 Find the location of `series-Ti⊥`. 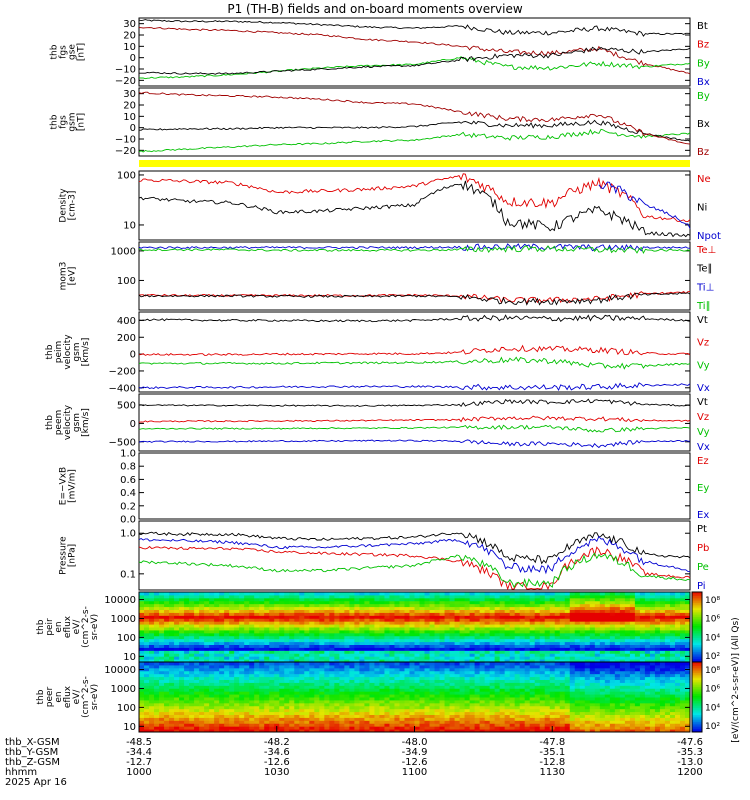

series-Ti⊥ is located at coordinates (414, 247).